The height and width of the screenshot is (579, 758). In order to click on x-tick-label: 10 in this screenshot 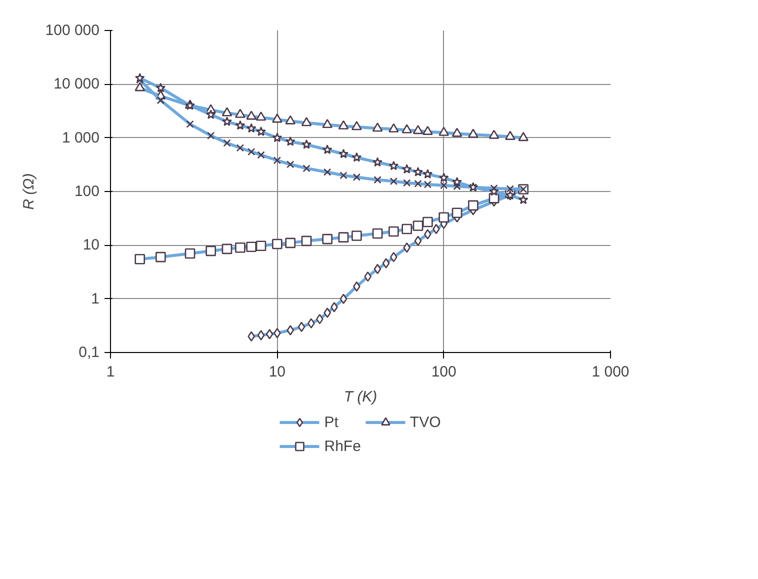, I will do `click(277, 372)`.